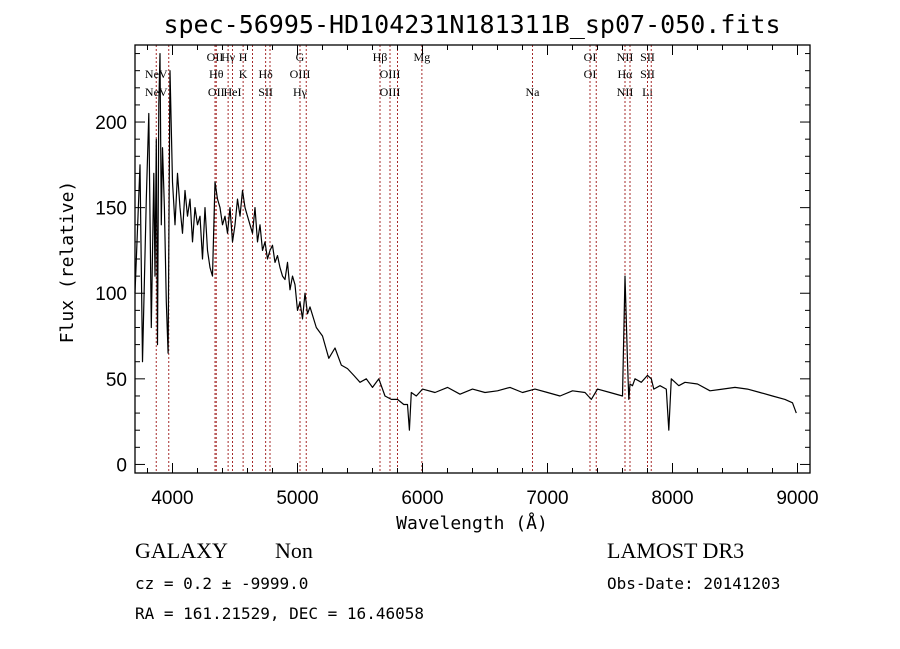  Describe the element at coordinates (647, 57) in the screenshot. I see `line-marker-label-21-top: SII` at that location.